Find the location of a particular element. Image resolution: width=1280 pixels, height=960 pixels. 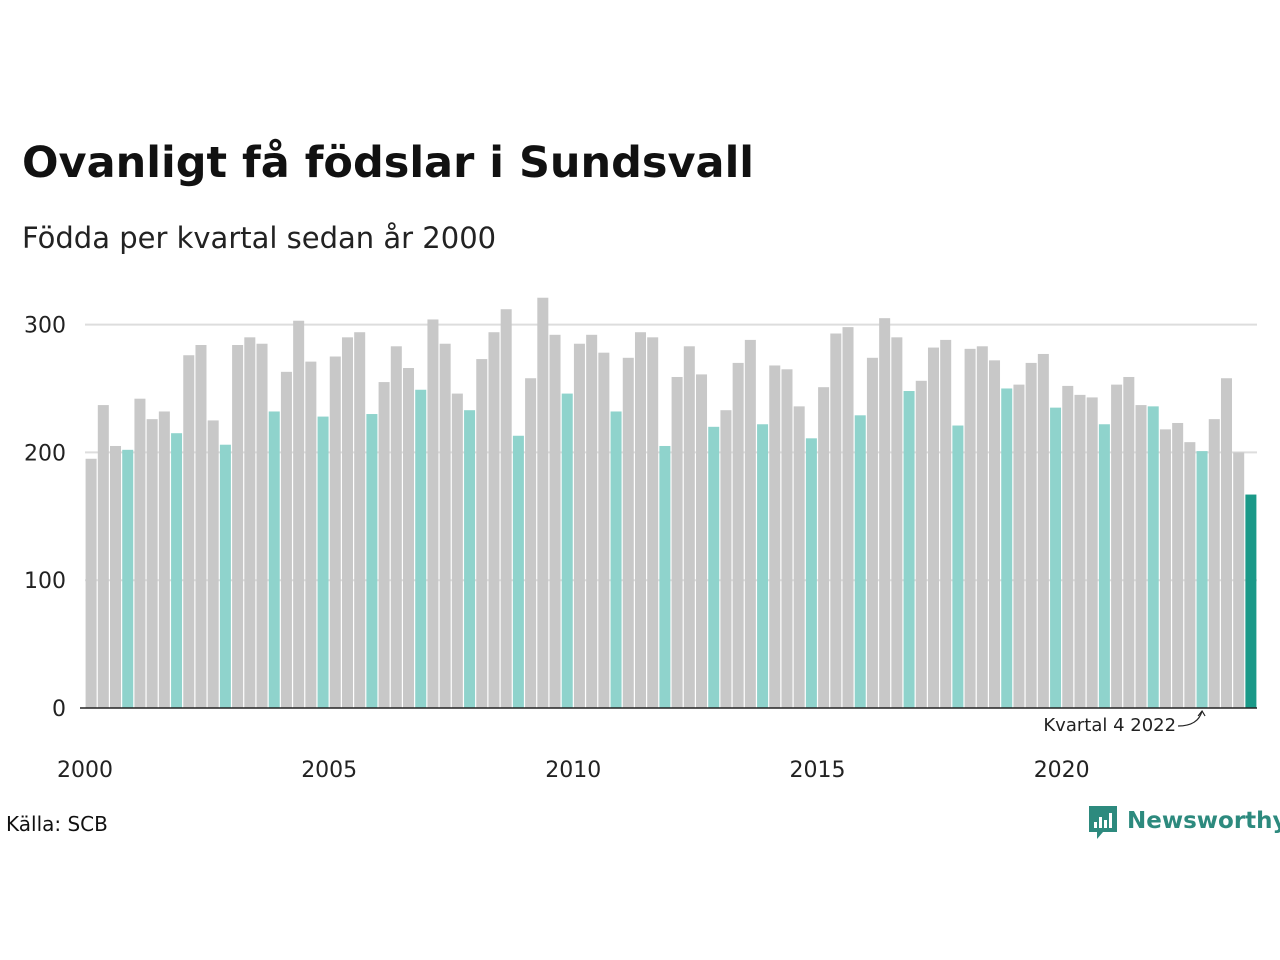

bar: 2008 K2: 294 is located at coordinates (494, 520).